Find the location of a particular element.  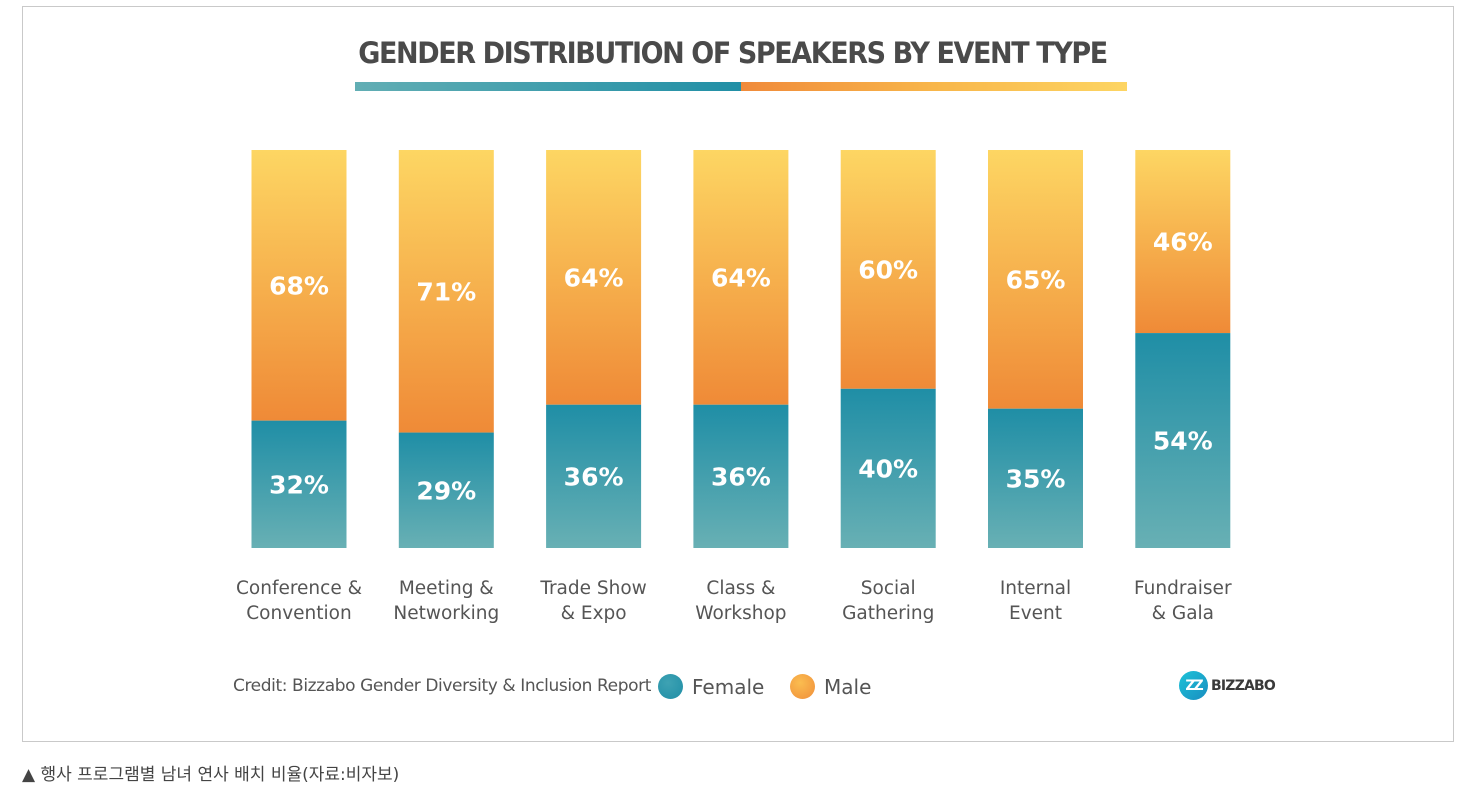

bizzabo-logo-text: BIZZABO is located at coordinates (1243, 685).